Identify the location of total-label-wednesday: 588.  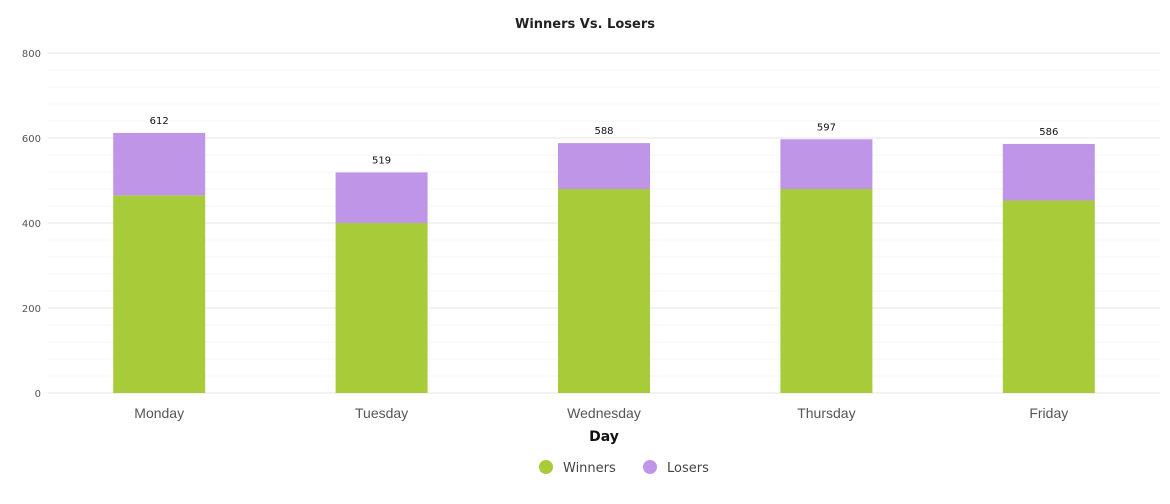
(603, 131).